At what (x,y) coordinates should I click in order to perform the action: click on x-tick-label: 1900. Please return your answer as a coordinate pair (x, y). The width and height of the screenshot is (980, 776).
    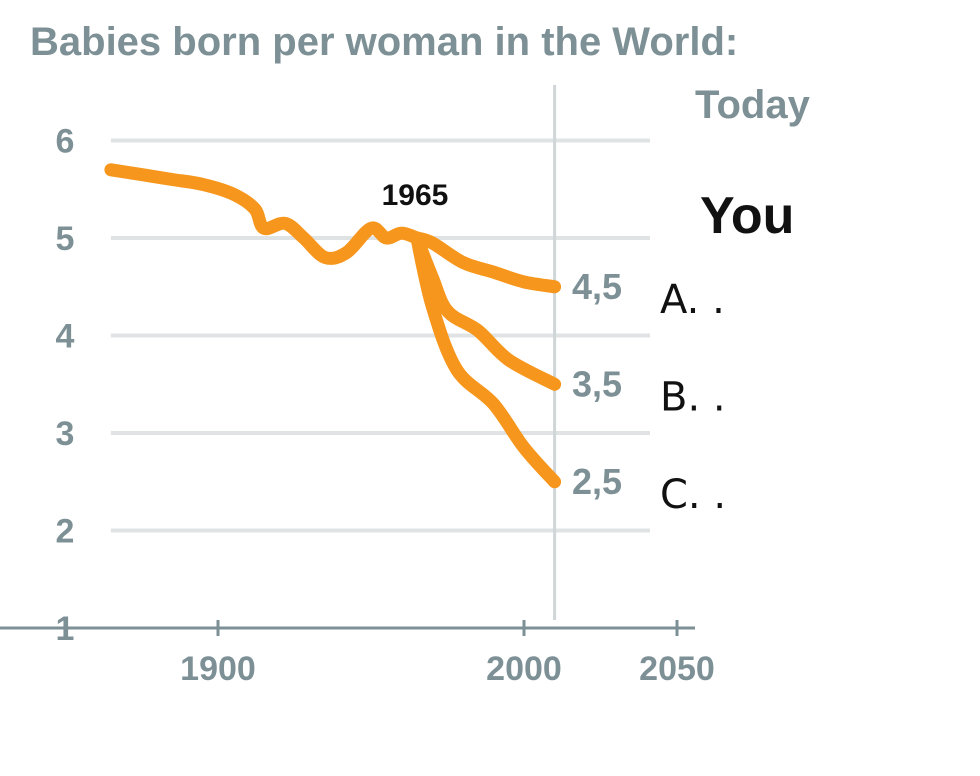
    Looking at the image, I should click on (218, 669).